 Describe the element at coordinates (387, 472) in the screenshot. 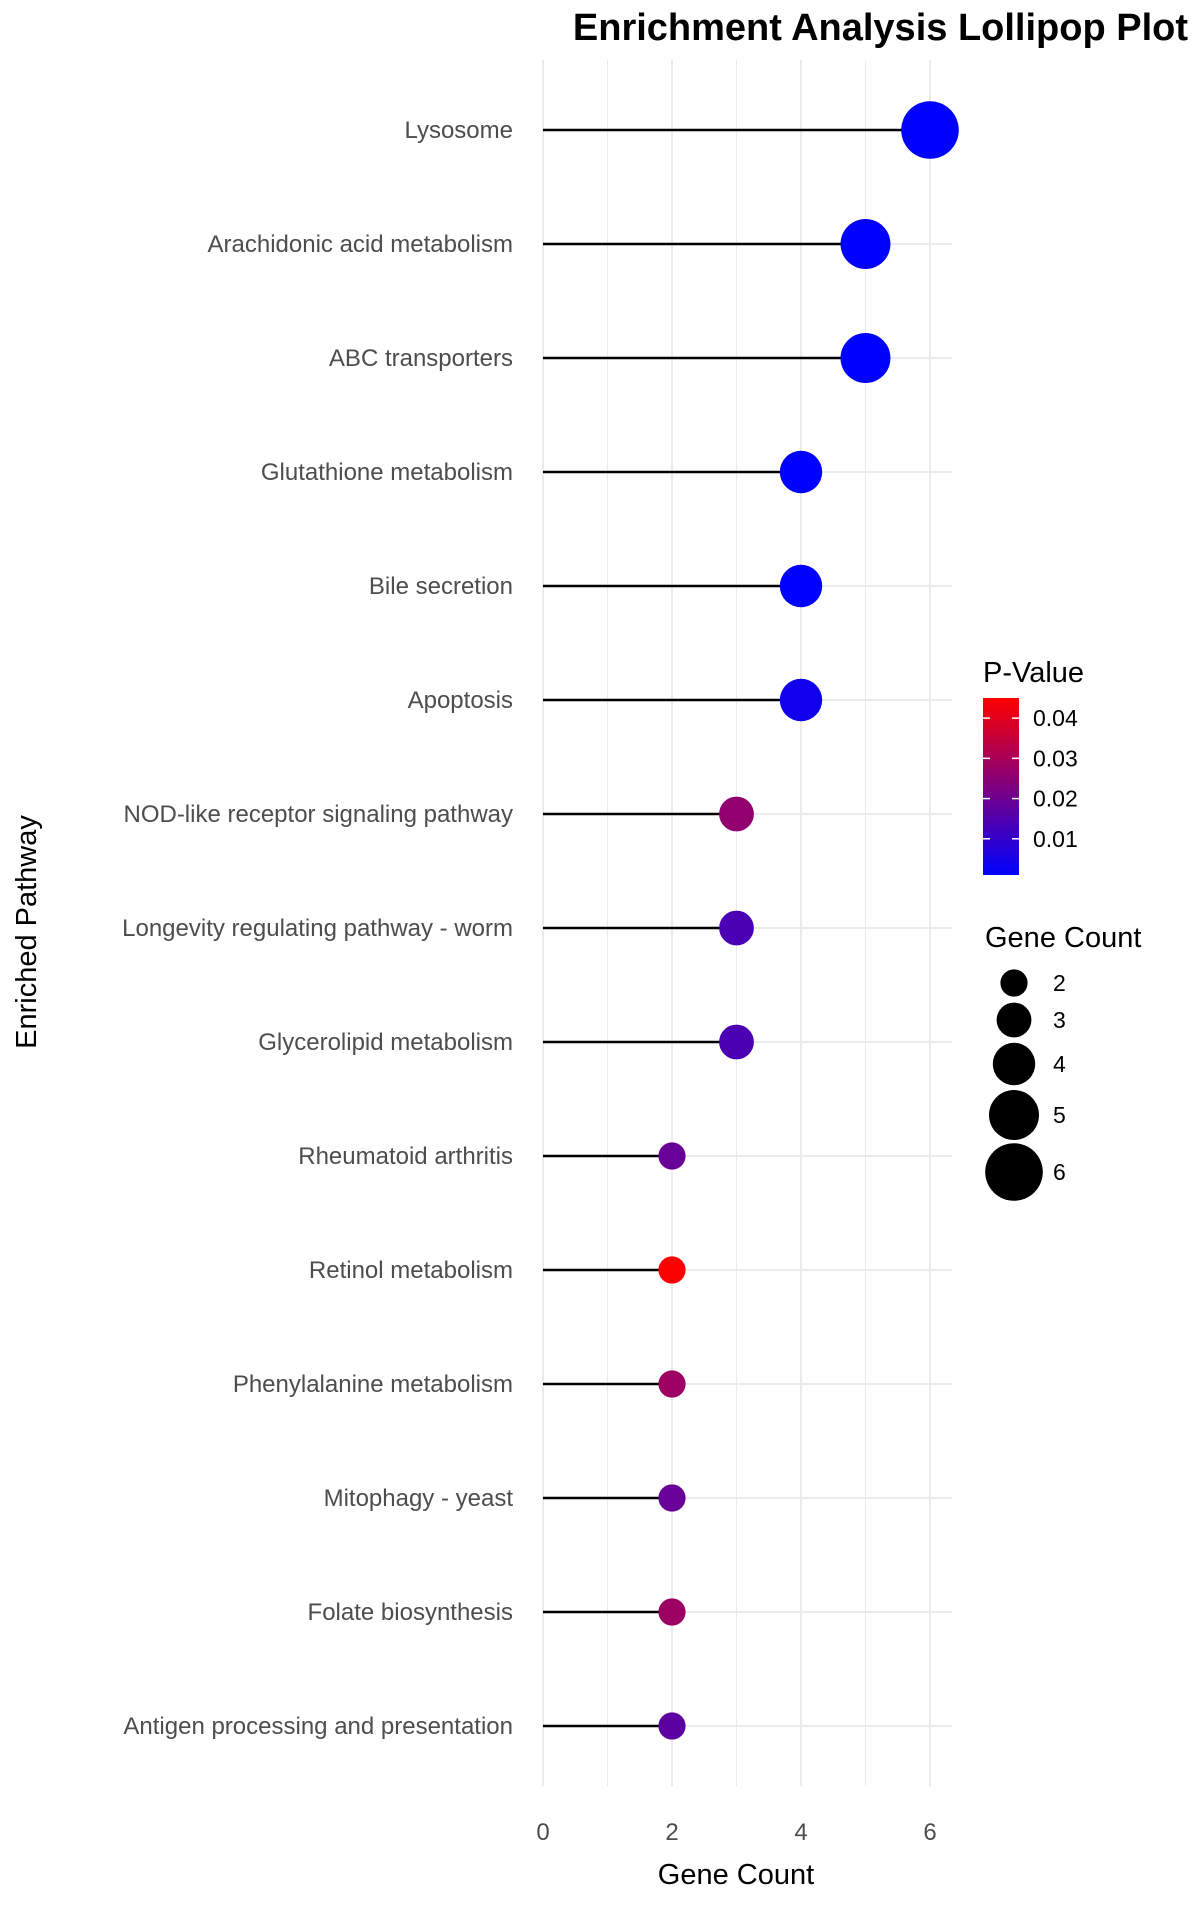

I see `pathway-label: Glutathione metabolism` at that location.